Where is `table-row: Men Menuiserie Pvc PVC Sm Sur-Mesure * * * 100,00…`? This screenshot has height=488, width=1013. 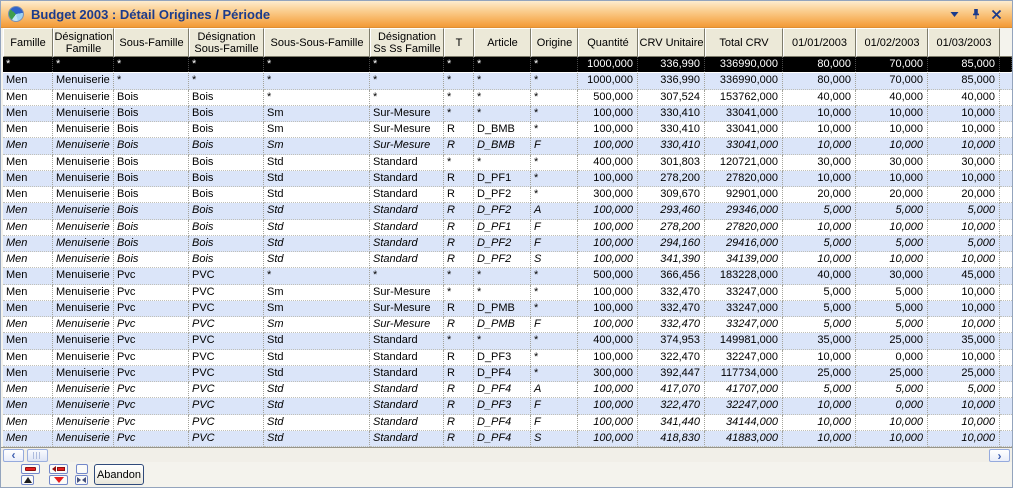
table-row: Men Menuiserie Pvc PVC Sm Sur-Mesure * * * 100,00… is located at coordinates (507, 292).